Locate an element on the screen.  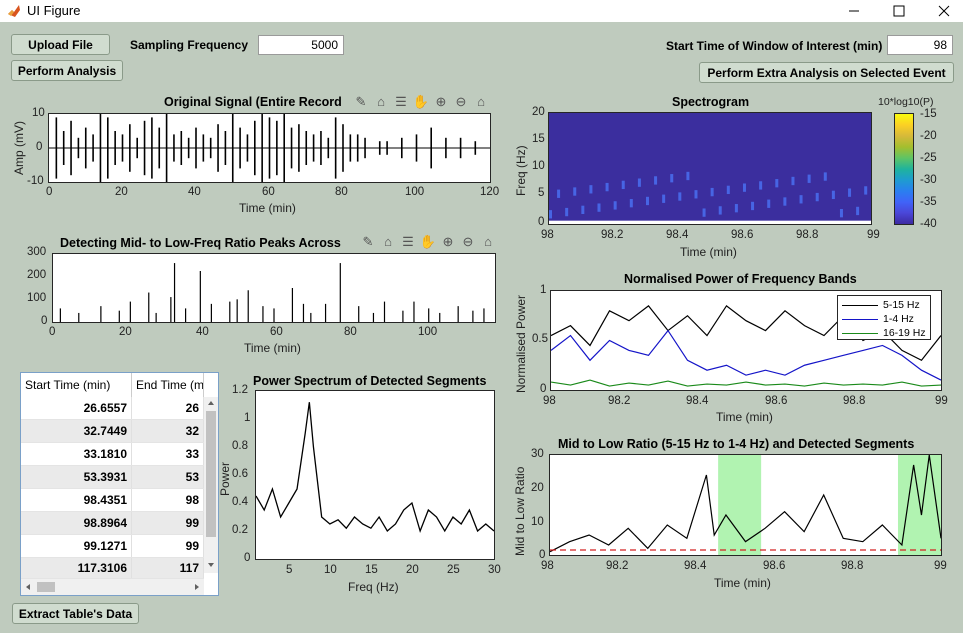
table-cell: 26 is located at coordinates (168, 408).